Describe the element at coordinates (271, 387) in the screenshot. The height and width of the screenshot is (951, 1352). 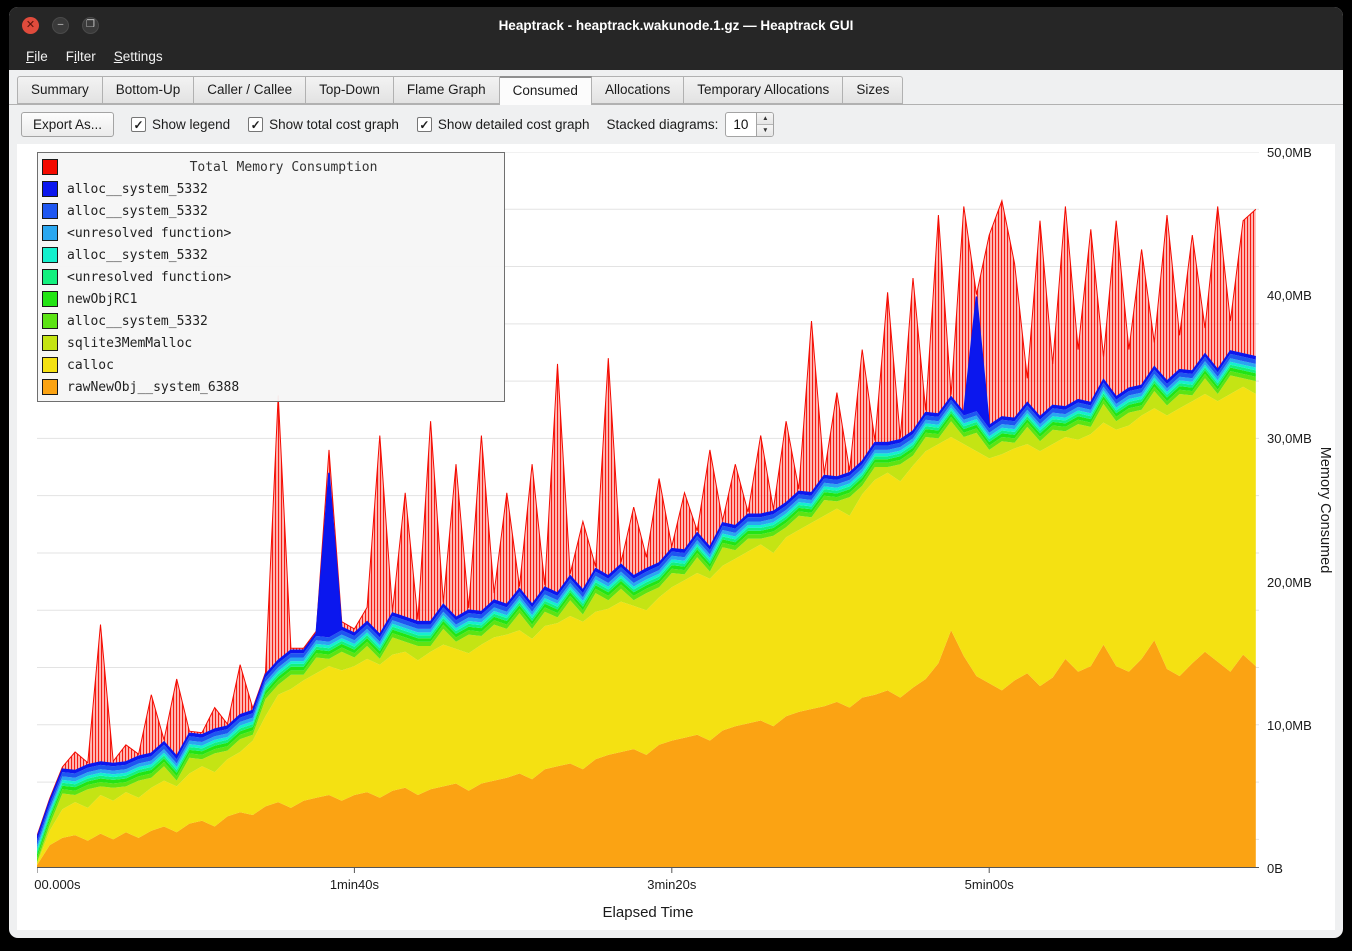
I see `legend-item: rawNewObj__system_6388` at that location.